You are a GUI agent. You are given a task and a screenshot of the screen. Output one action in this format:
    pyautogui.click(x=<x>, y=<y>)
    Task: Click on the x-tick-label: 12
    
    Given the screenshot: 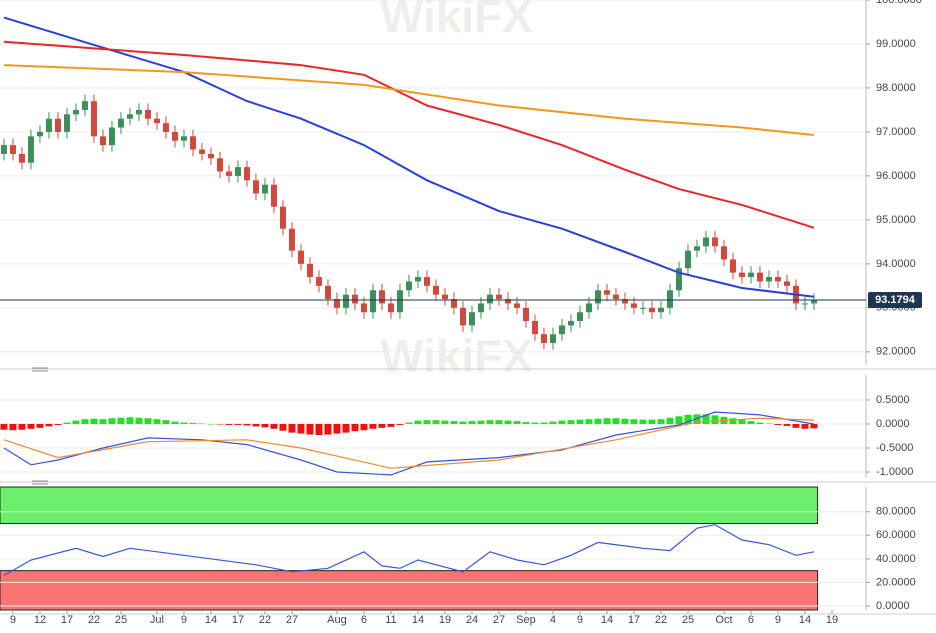 What is the action you would take?
    pyautogui.click(x=40, y=620)
    